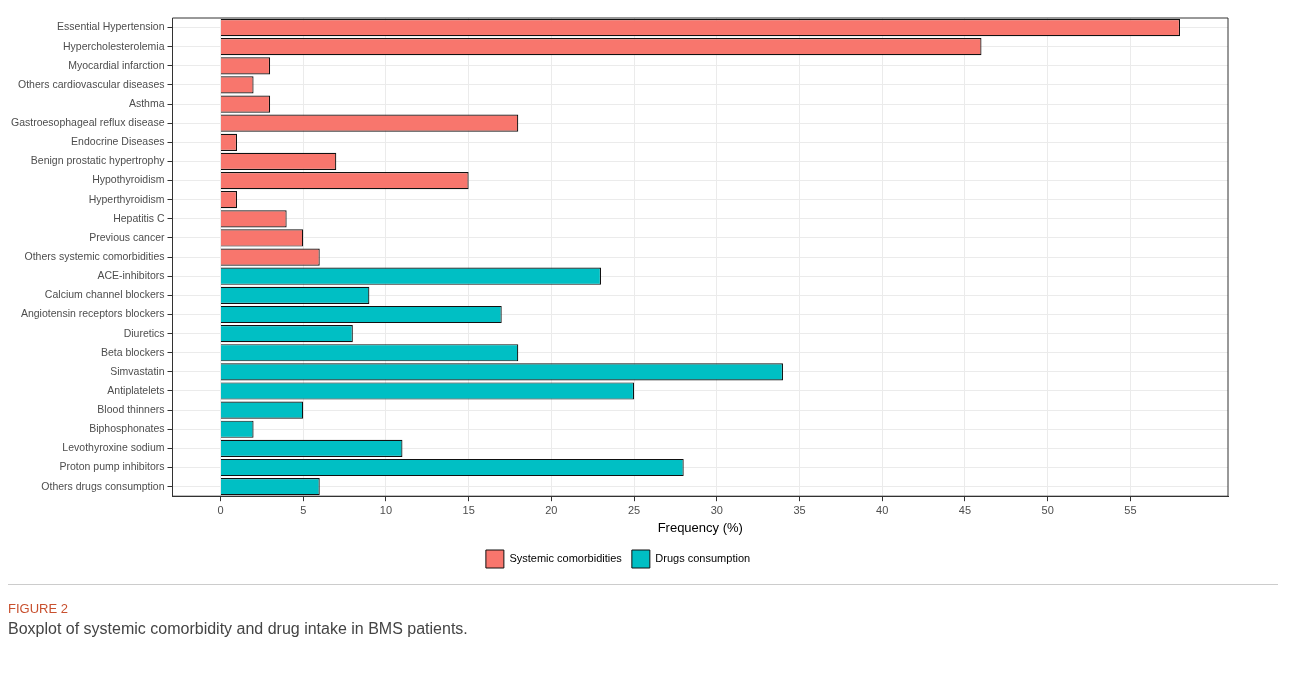  What do you see at coordinates (98, 160) in the screenshot?
I see `y-tick-label: Benign prostatic hypertrophy` at bounding box center [98, 160].